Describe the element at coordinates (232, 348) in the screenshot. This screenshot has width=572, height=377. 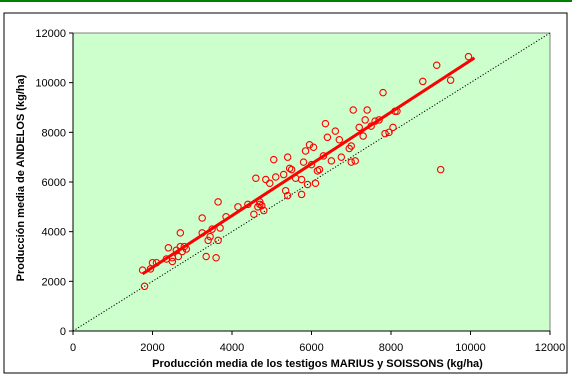
I see `x-tick-label: 4000` at that location.